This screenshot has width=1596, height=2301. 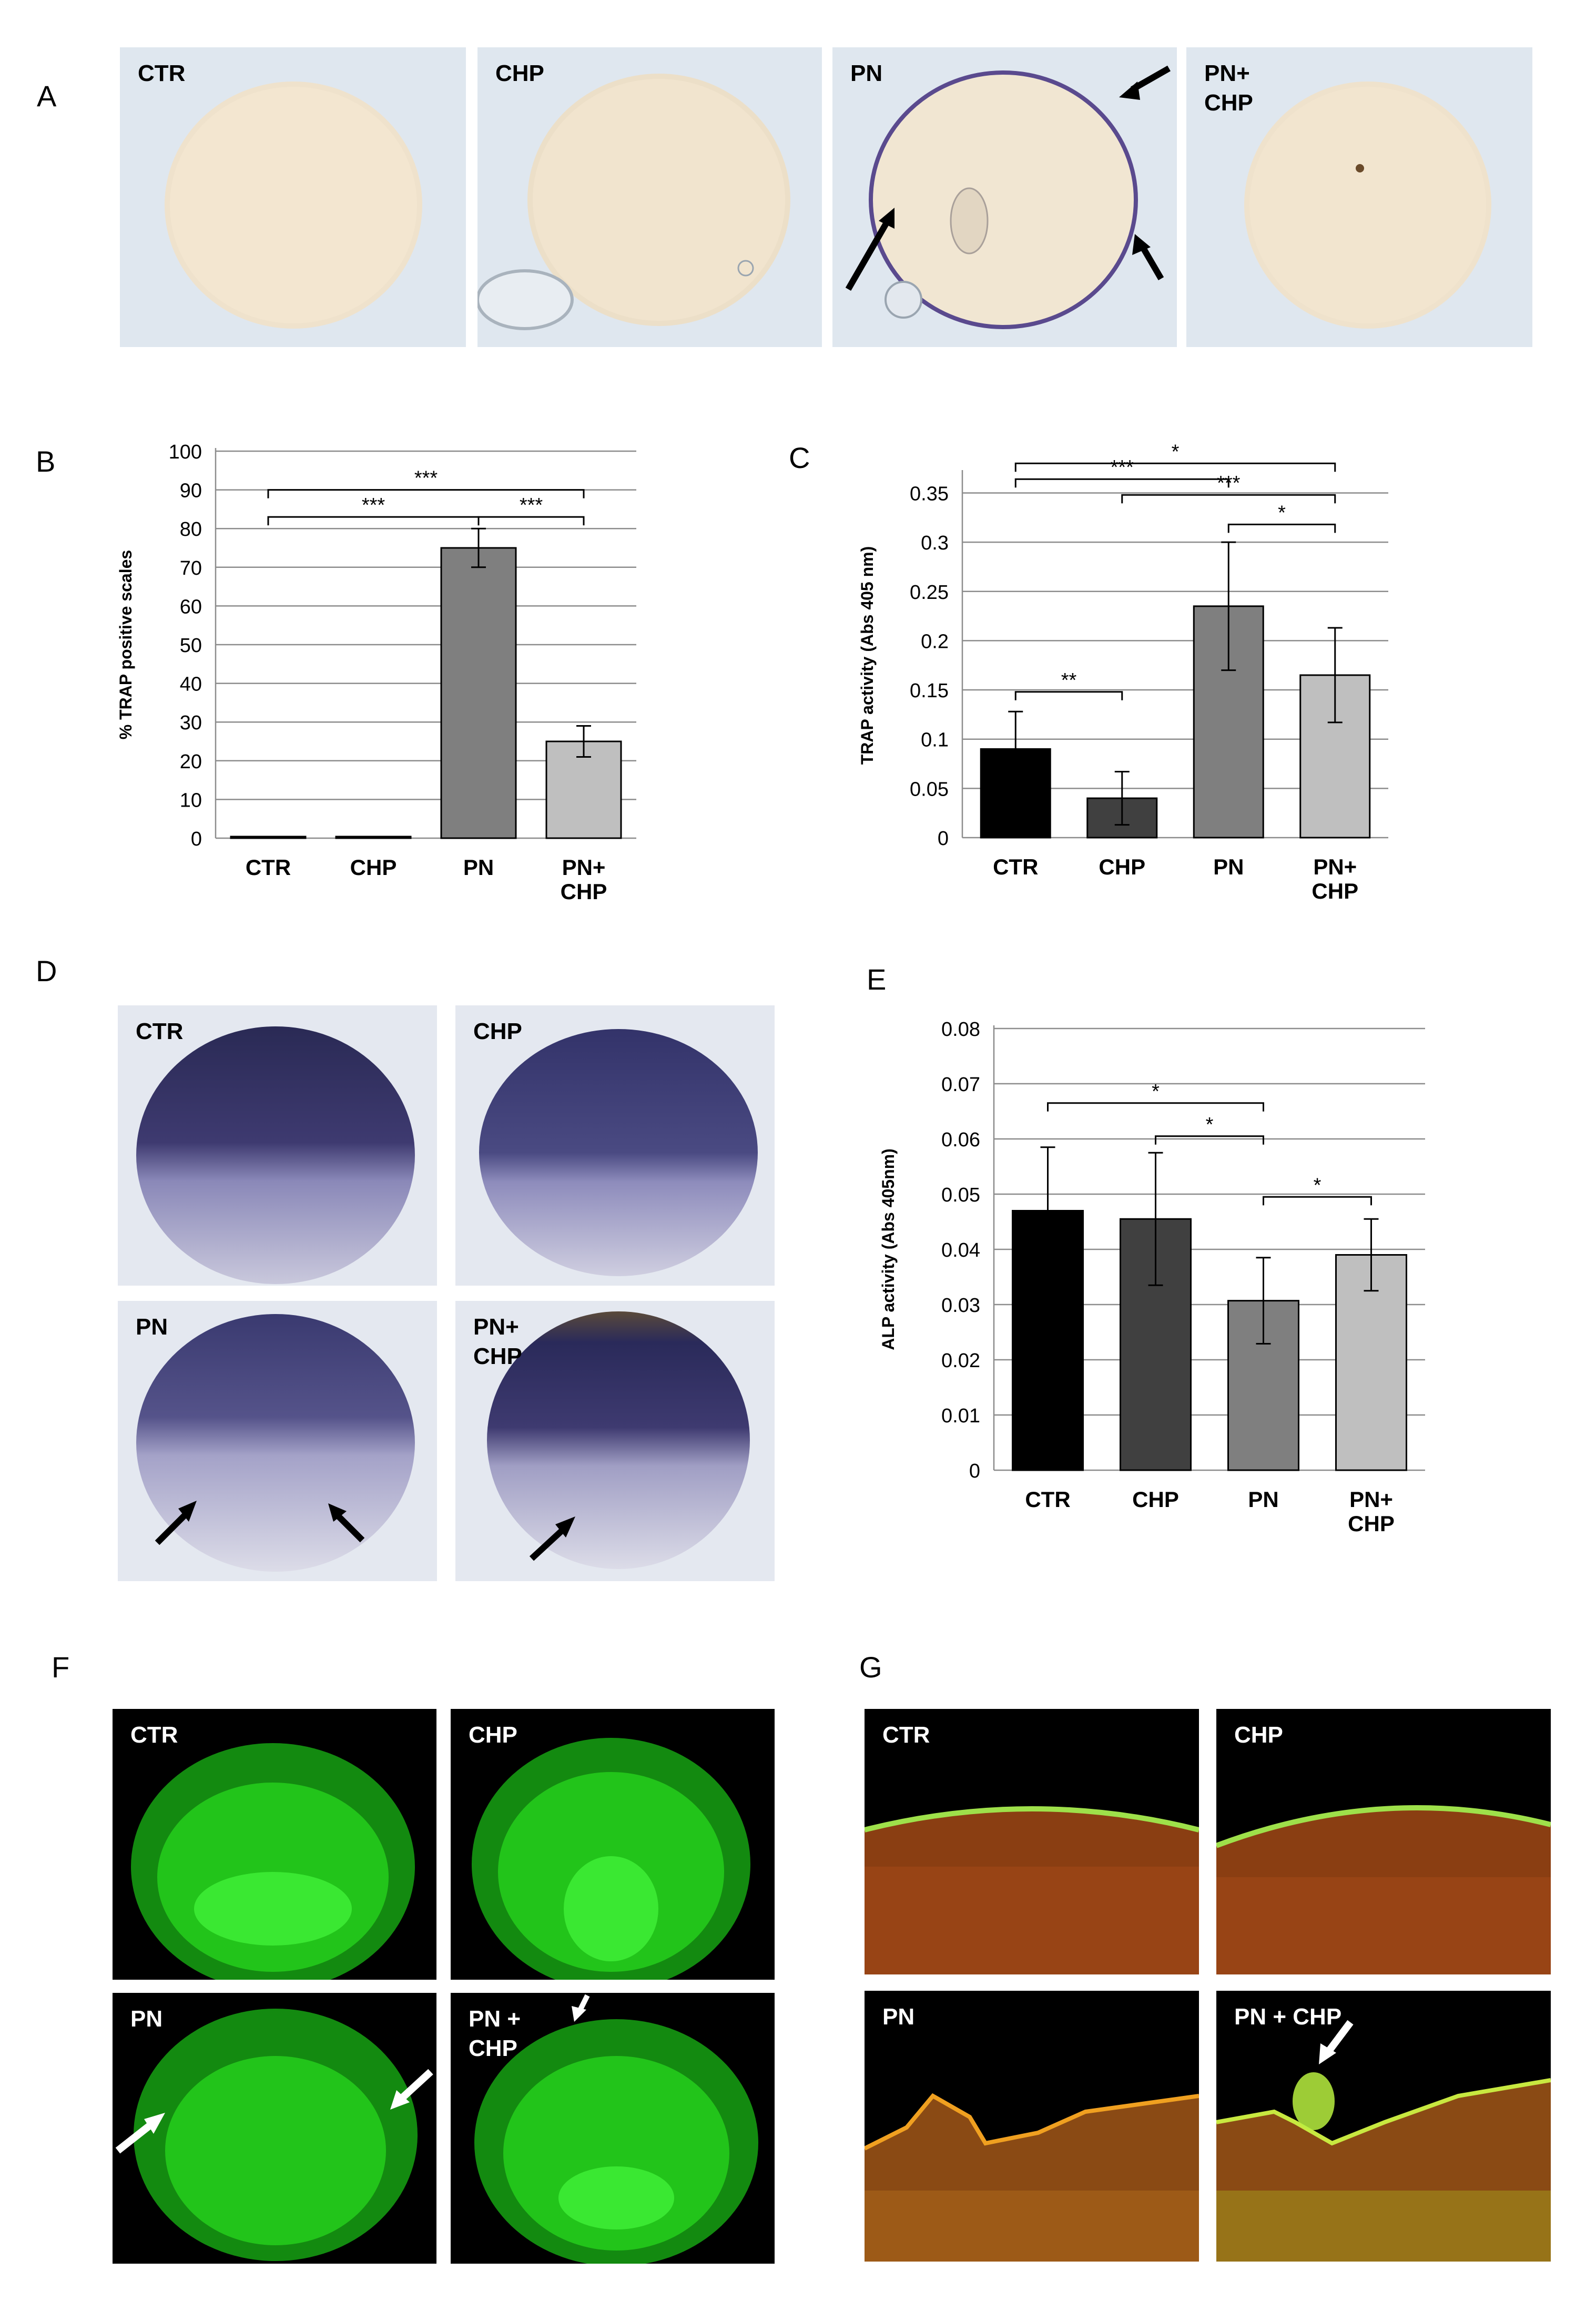 What do you see at coordinates (960, 1030) in the screenshot?
I see `y-tick-label: 0.08` at bounding box center [960, 1030].